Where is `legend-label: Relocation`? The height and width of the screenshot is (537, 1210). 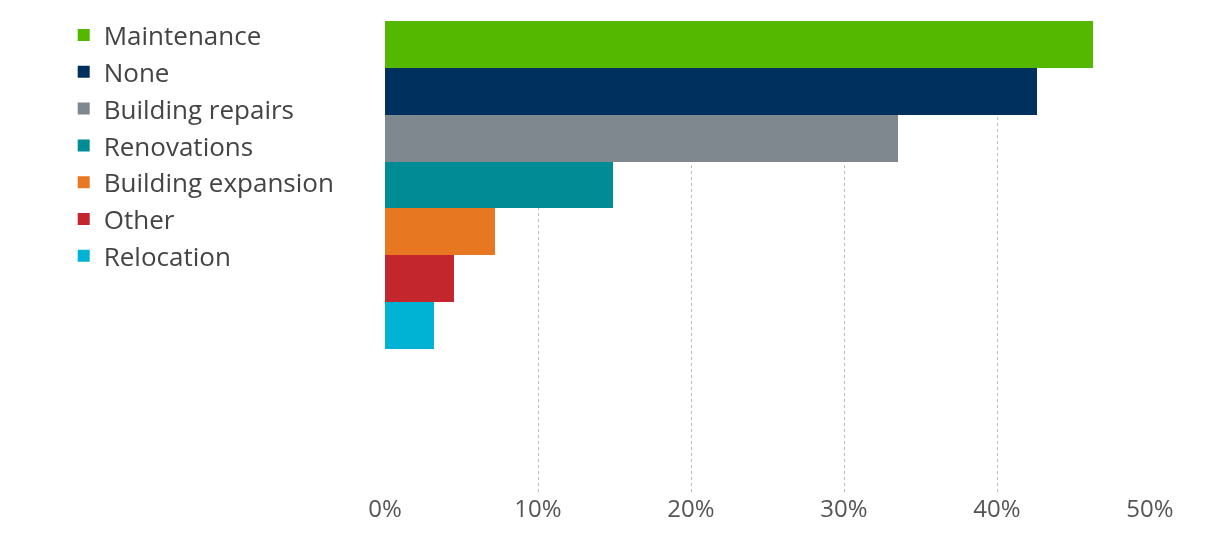
legend-label: Relocation is located at coordinates (167, 255).